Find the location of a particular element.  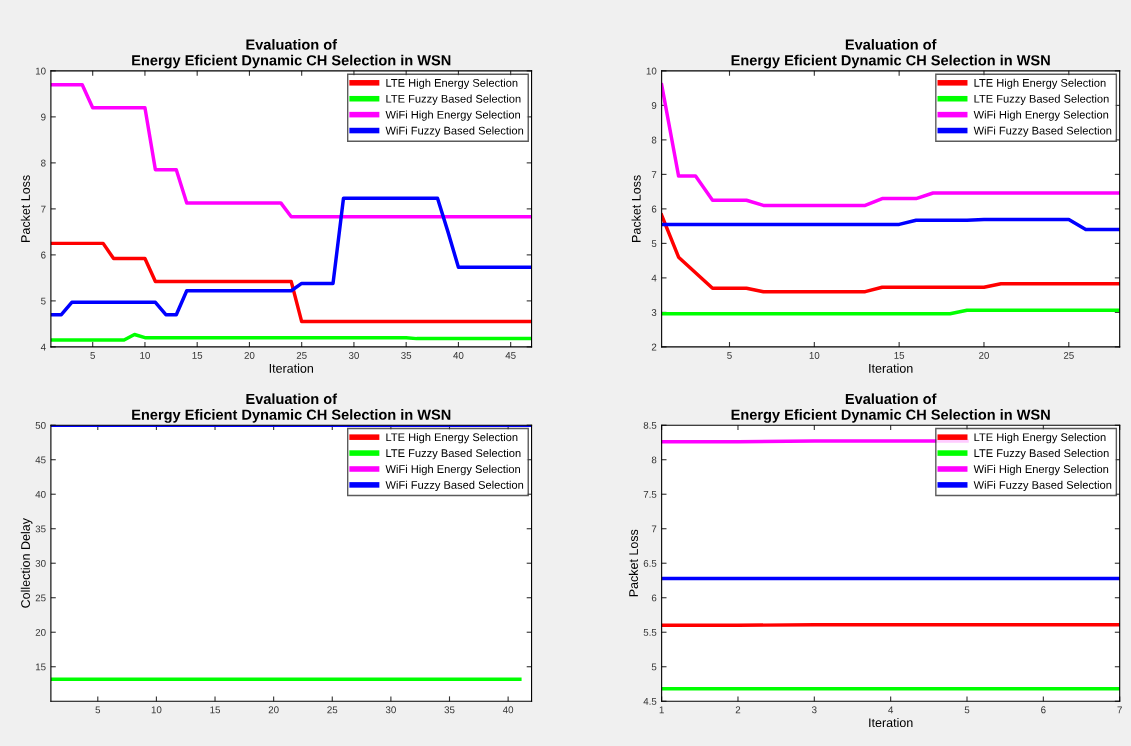

x-tick-label: 45 is located at coordinates (510, 355).